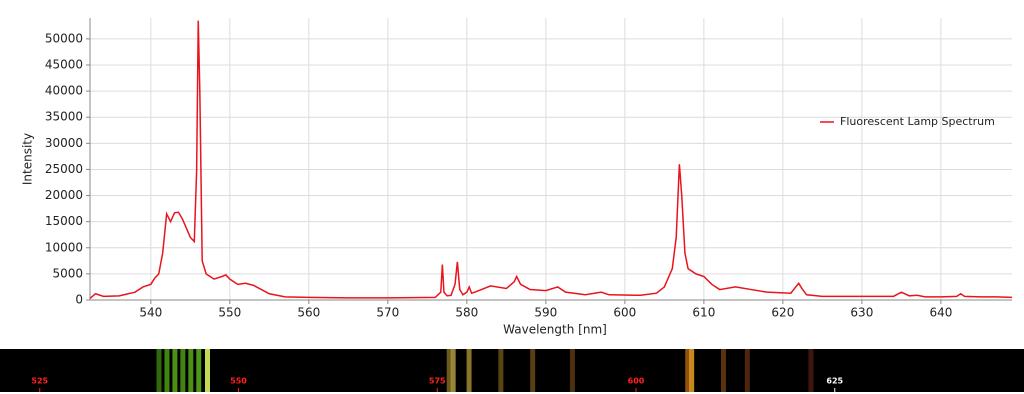 This screenshot has height=394, width=1024. I want to click on y-tick-label: 5000, so click(67, 273).